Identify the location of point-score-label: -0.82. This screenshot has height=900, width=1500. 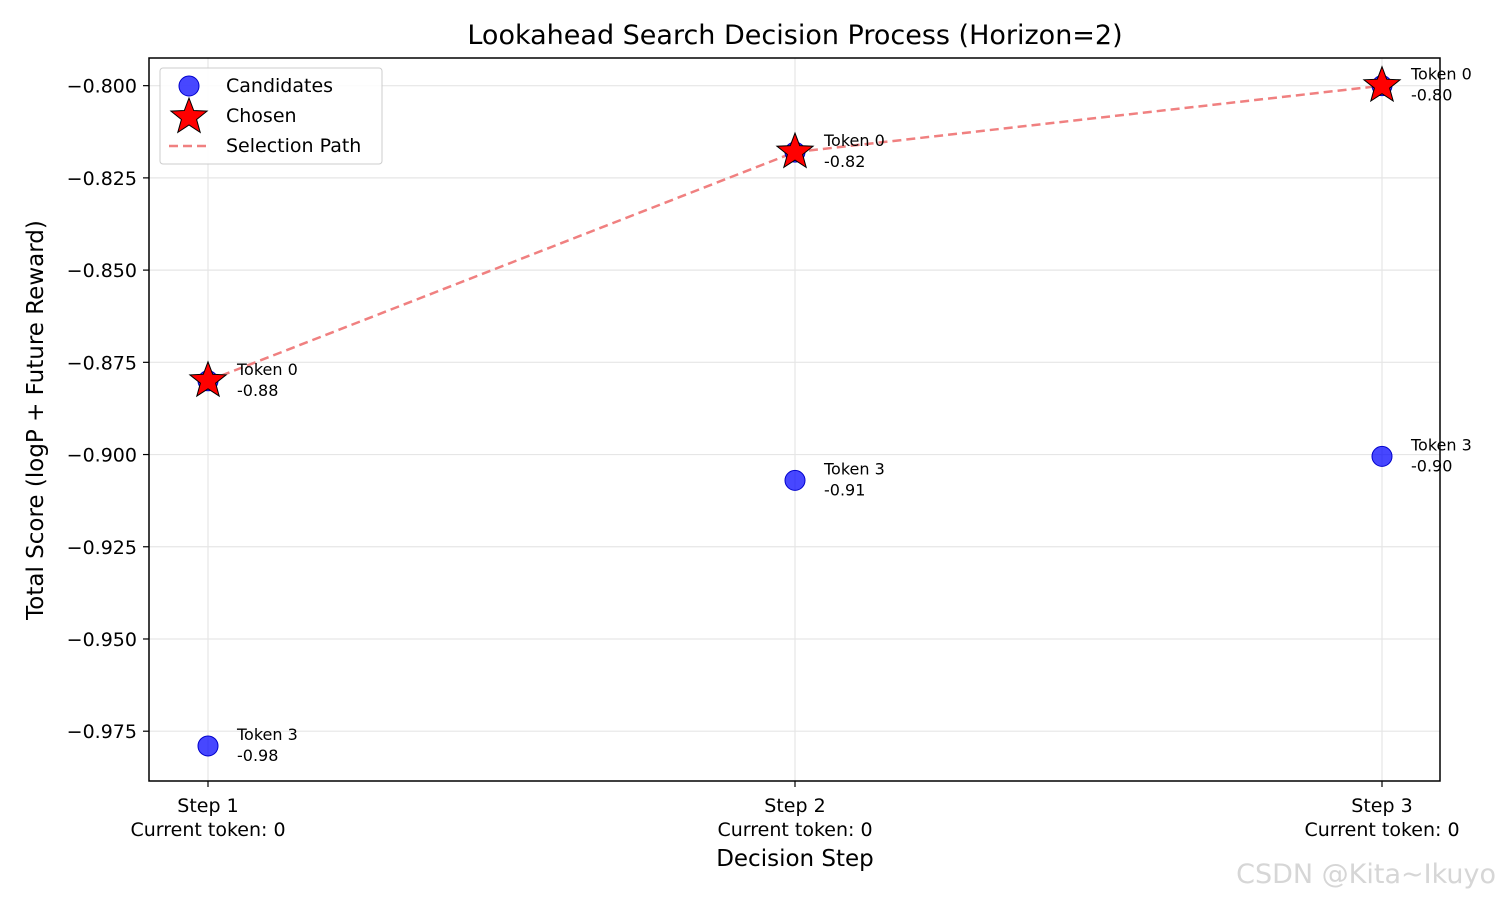
(844, 161).